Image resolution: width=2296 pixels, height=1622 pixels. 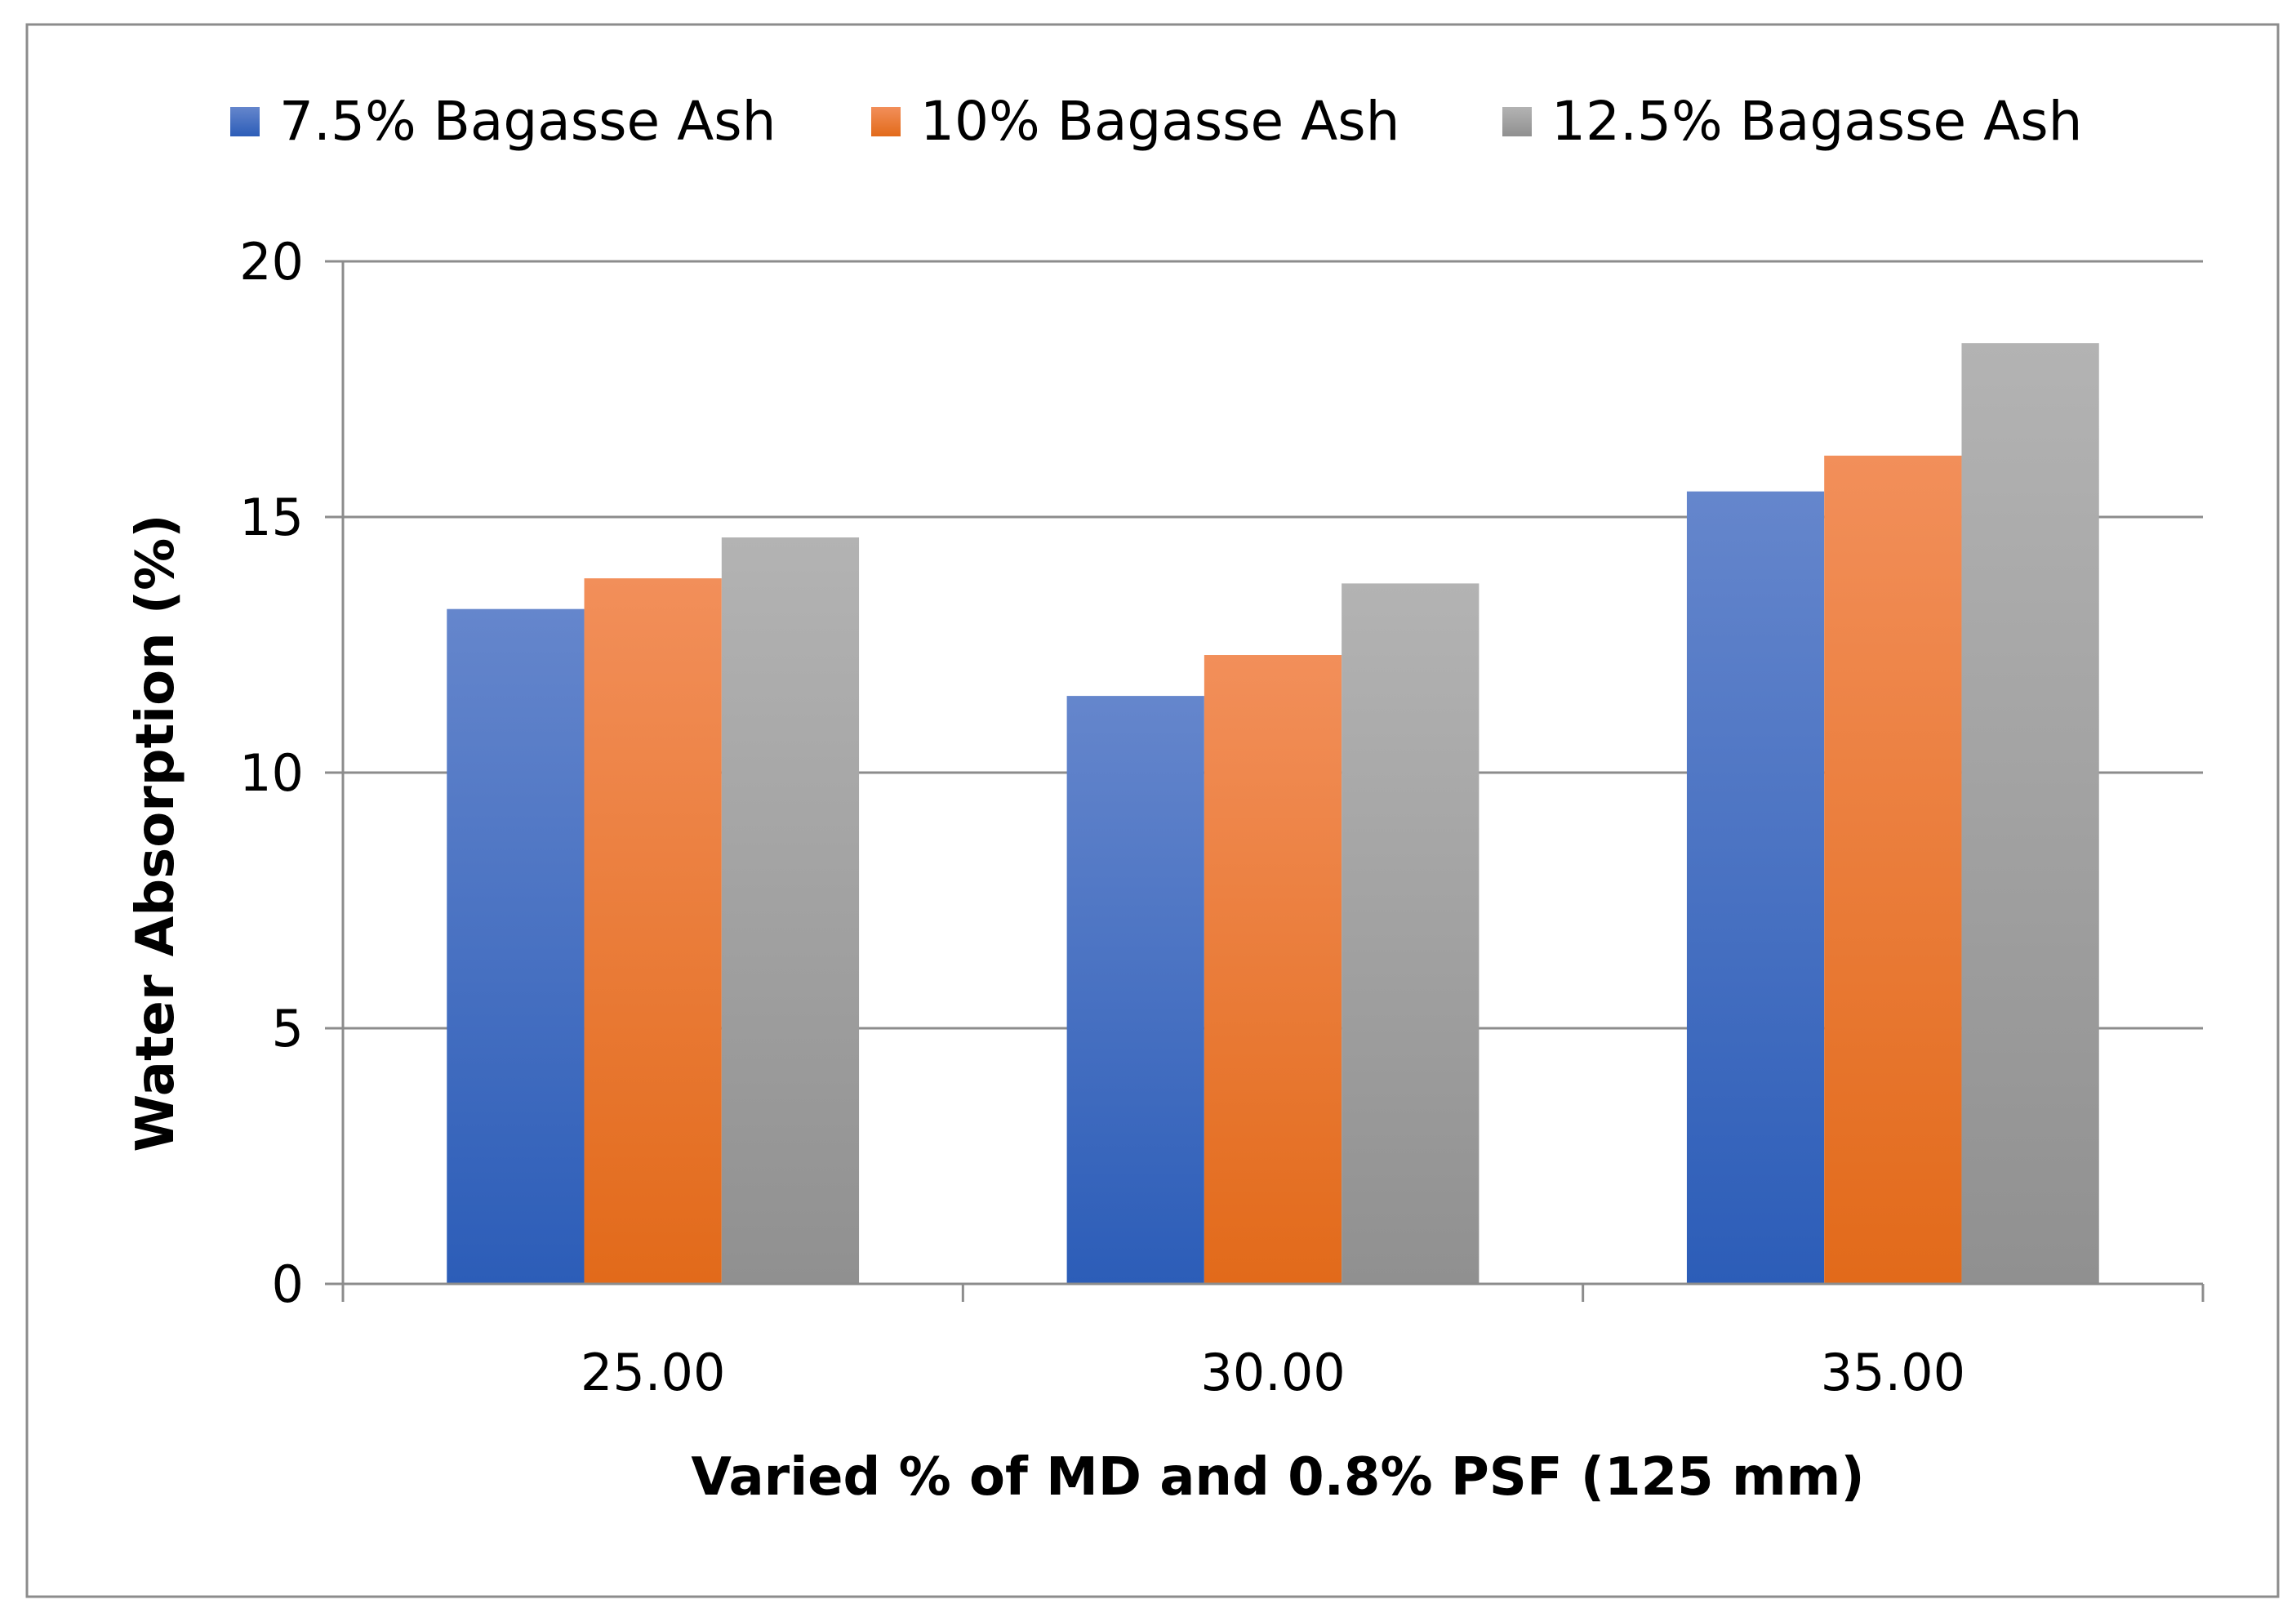 What do you see at coordinates (1273, 1372) in the screenshot?
I see `x-tick-label-30-00: 30.00` at bounding box center [1273, 1372].